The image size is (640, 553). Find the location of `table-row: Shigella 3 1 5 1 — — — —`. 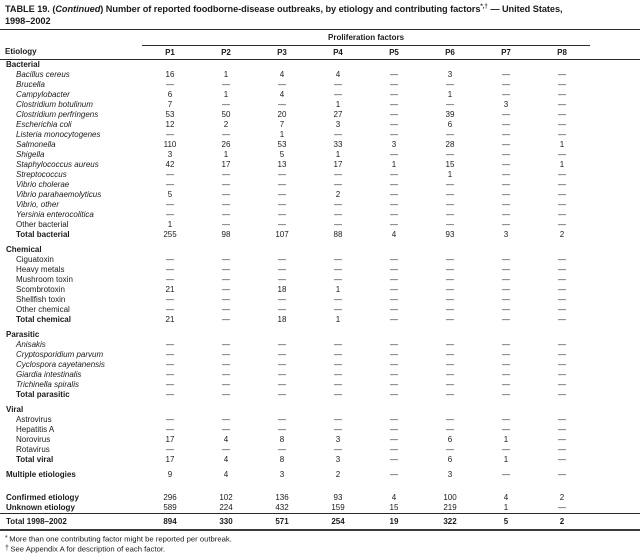

table-row: Shigella 3 1 5 1 — — — — is located at coordinates (320, 155).